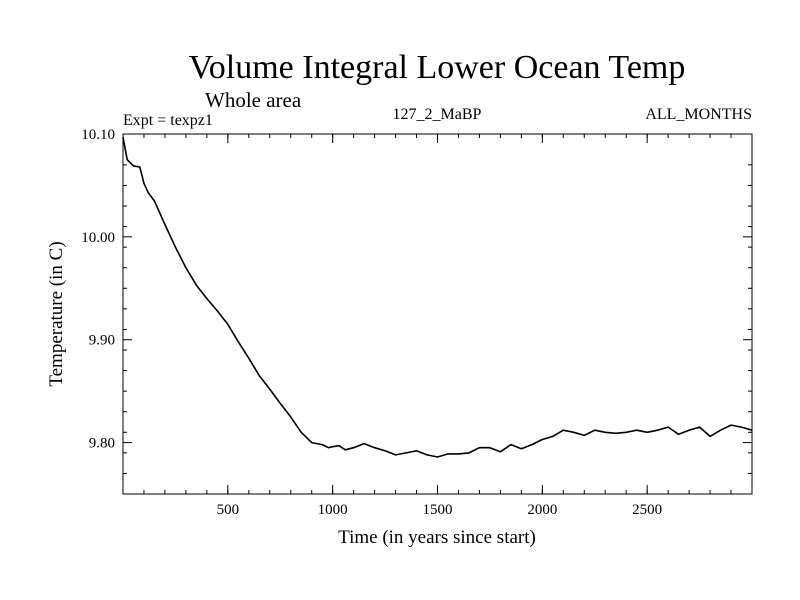 The height and width of the screenshot is (600, 800). I want to click on y-tick-labels: 9.80 9.90 10.00 10.10, so click(98, 289).